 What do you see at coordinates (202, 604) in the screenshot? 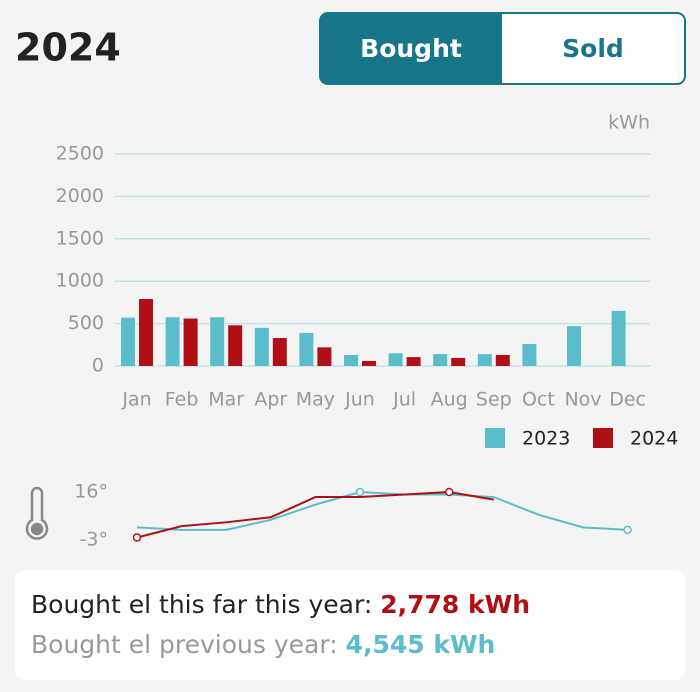
I see `current-label: Bought el this far this year:` at bounding box center [202, 604].